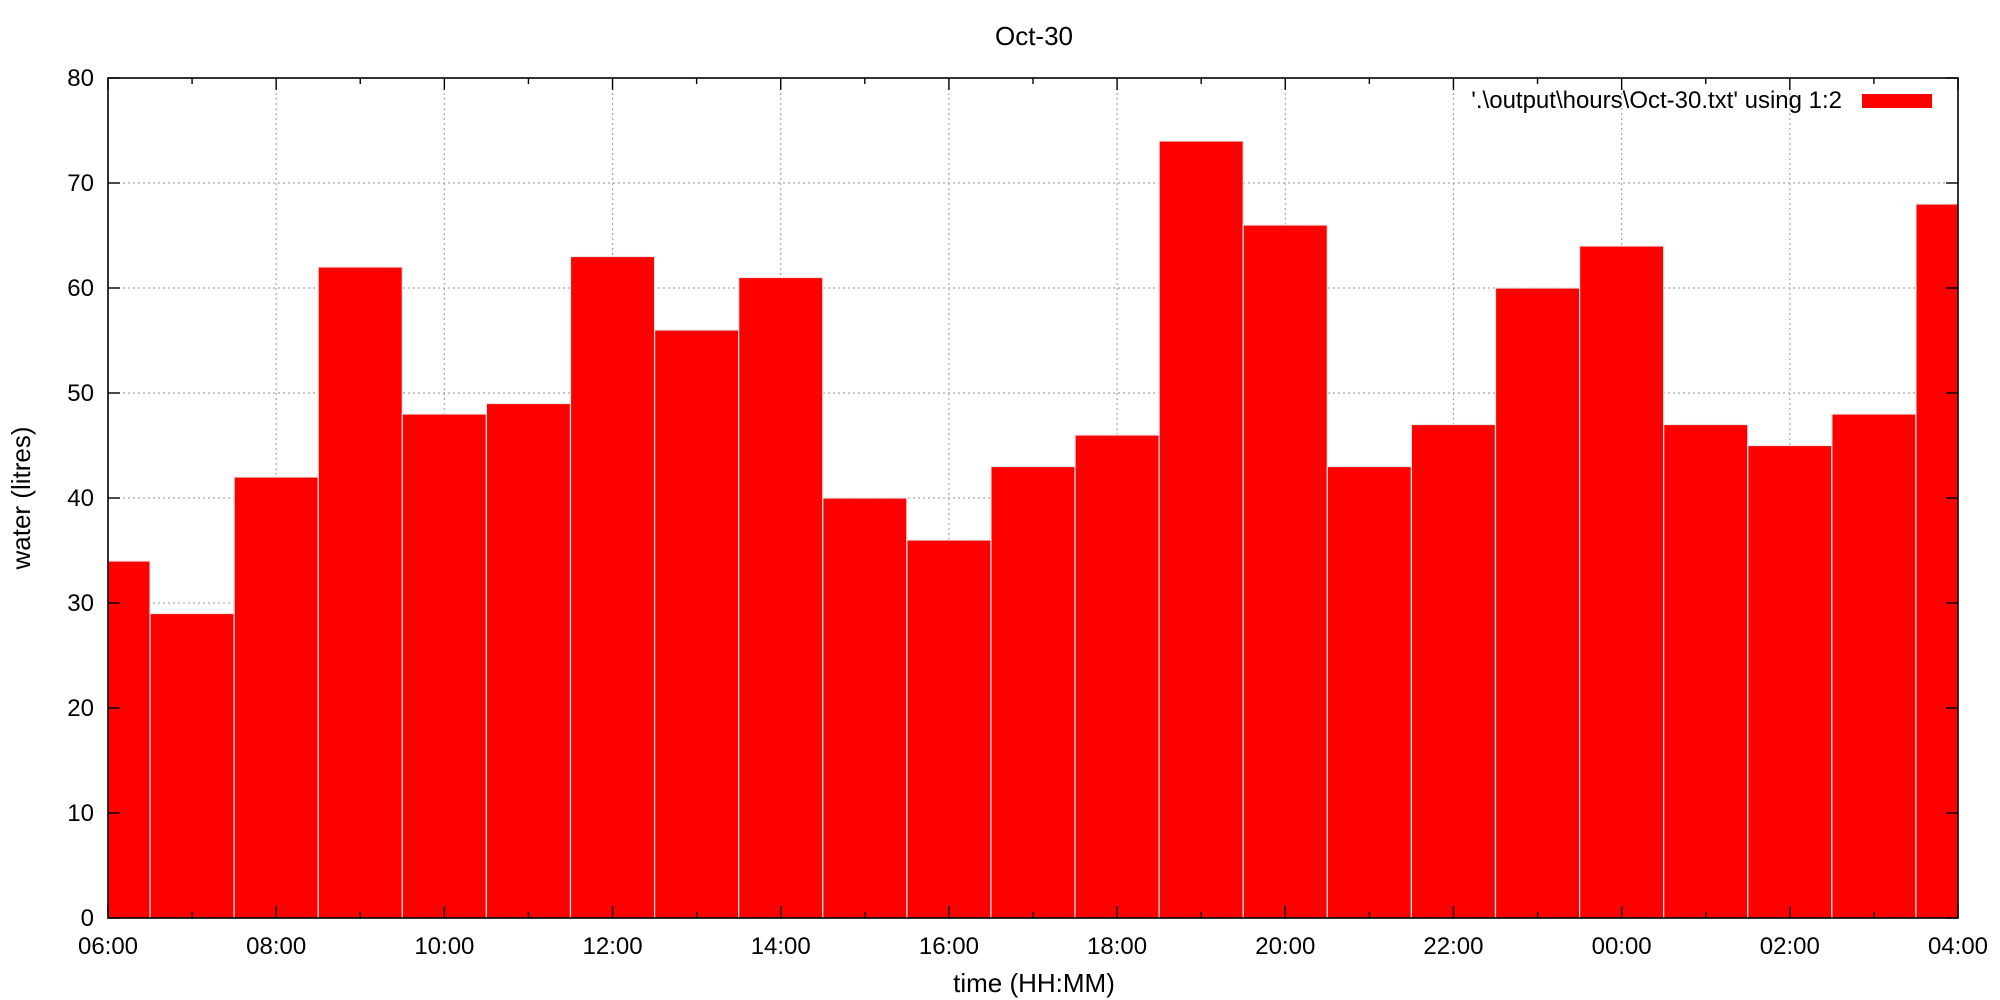  What do you see at coordinates (1034, 983) in the screenshot?
I see `x-axis-title: time (HH:MM)` at bounding box center [1034, 983].